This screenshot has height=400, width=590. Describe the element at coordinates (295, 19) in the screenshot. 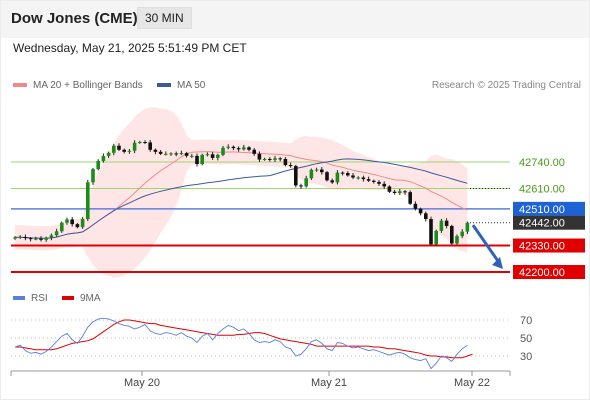

I see `header-bar` at that location.